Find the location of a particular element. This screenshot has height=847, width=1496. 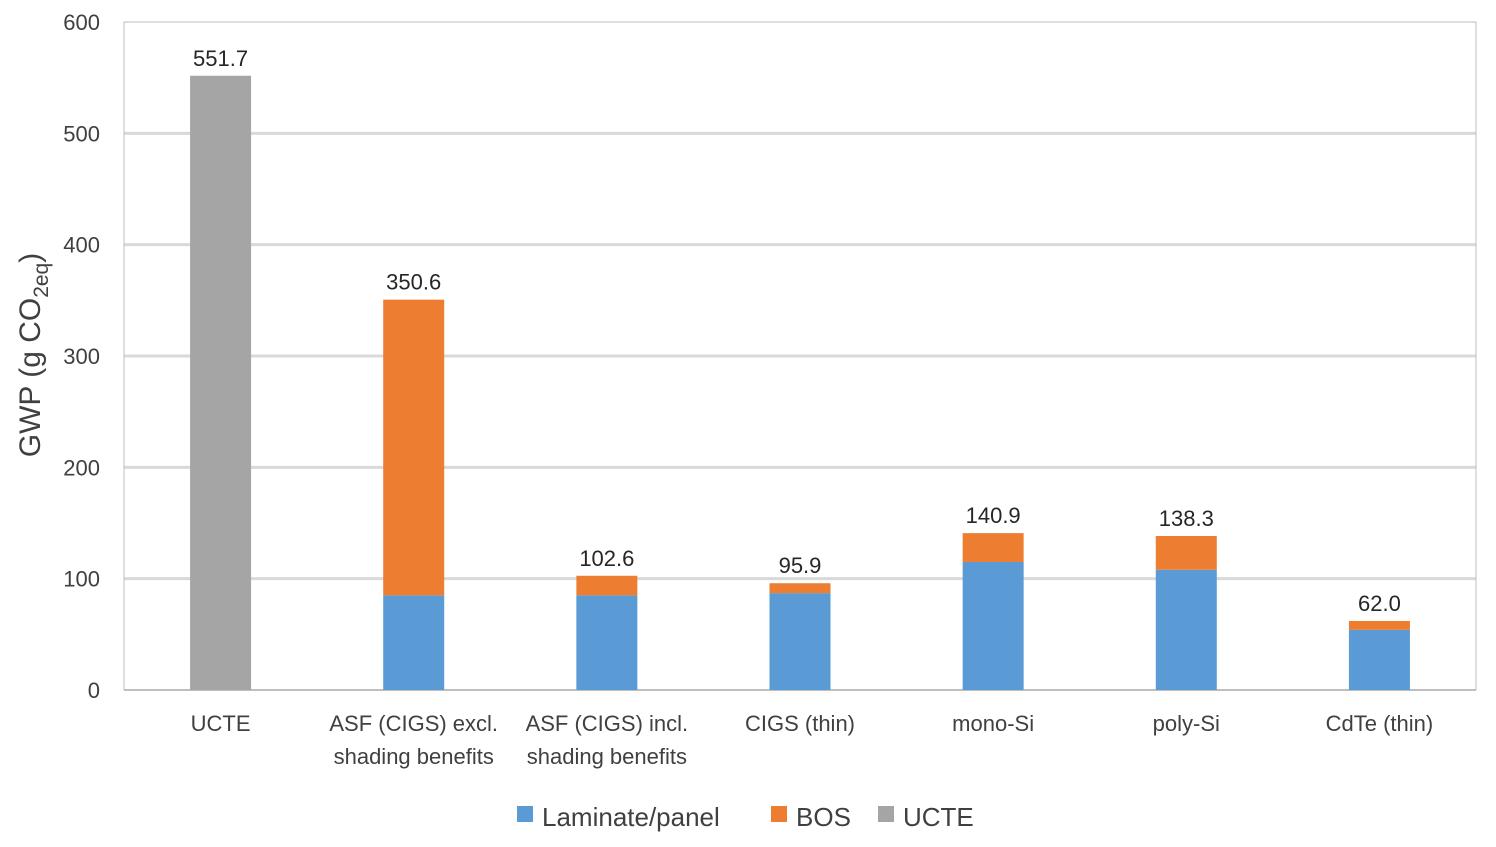

total-data-label: 551.7 is located at coordinates (220, 58).